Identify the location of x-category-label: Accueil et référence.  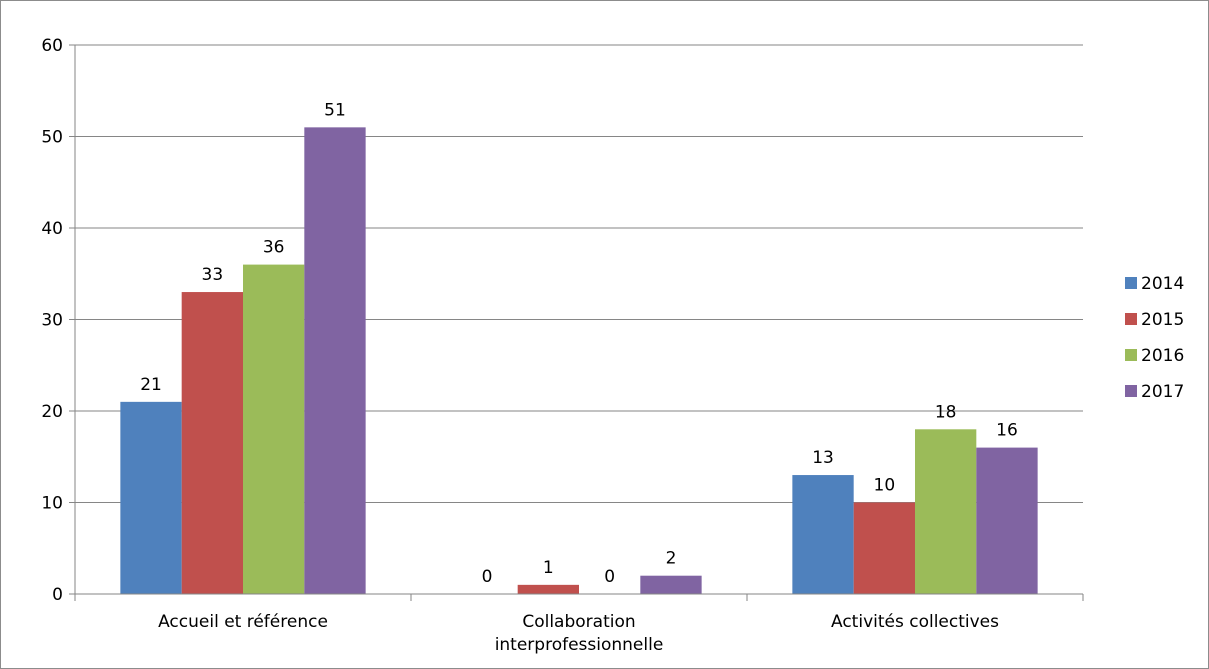
(243, 622).